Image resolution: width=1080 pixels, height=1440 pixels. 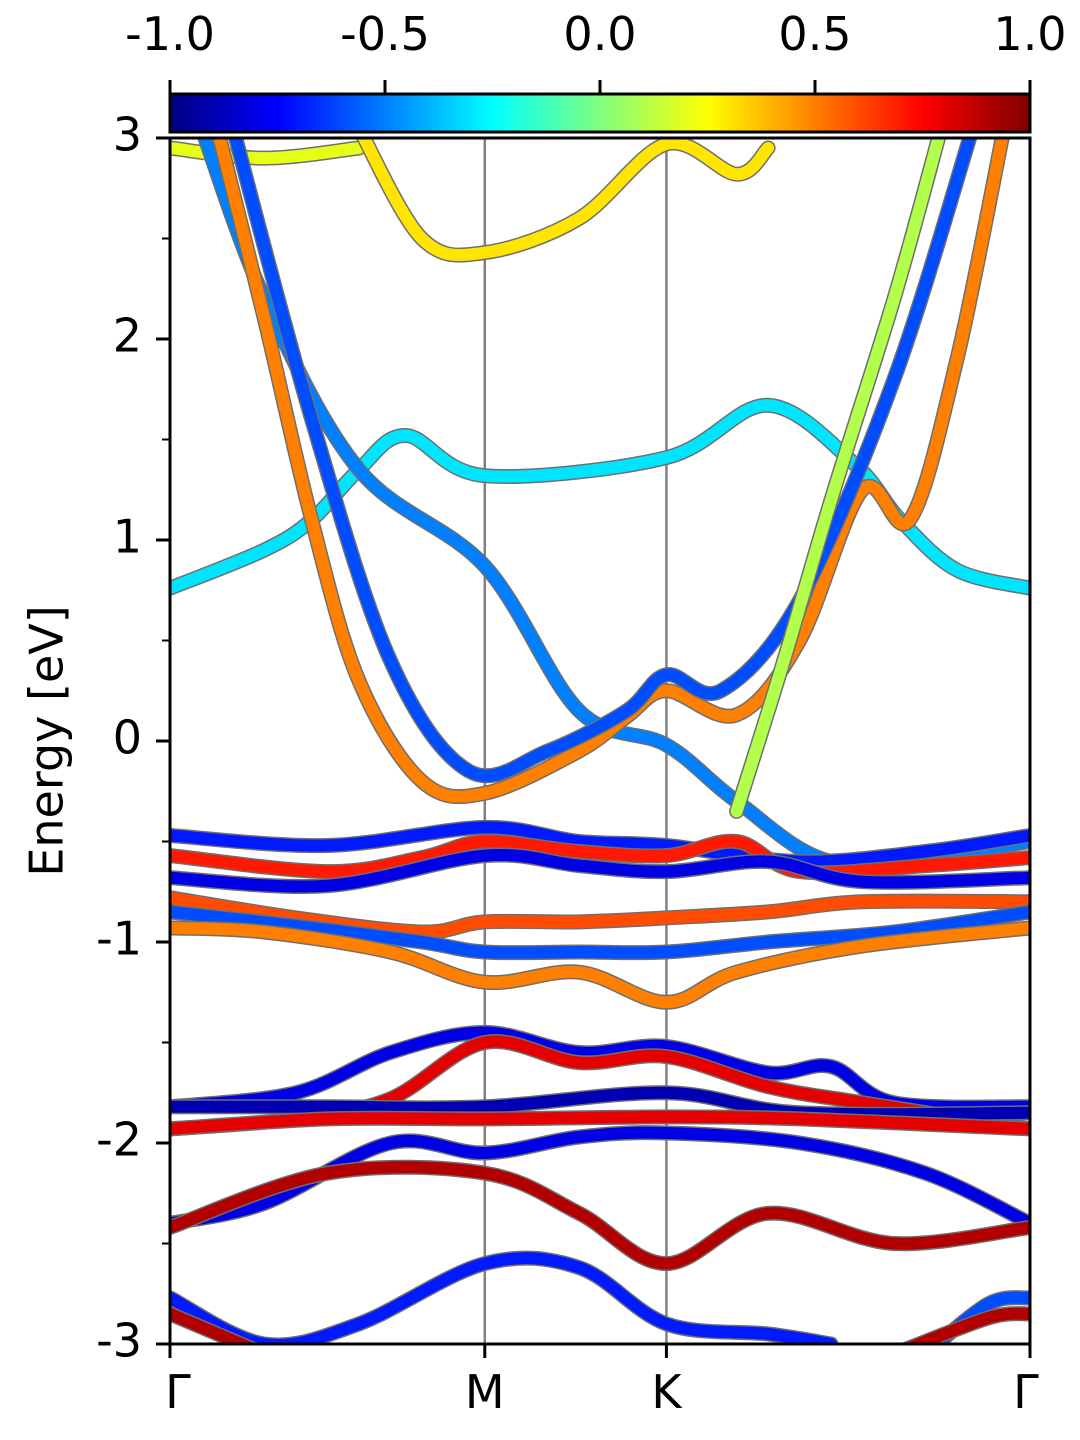 What do you see at coordinates (47, 740) in the screenshot?
I see `y-axis-label: Energy [eV]` at bounding box center [47, 740].